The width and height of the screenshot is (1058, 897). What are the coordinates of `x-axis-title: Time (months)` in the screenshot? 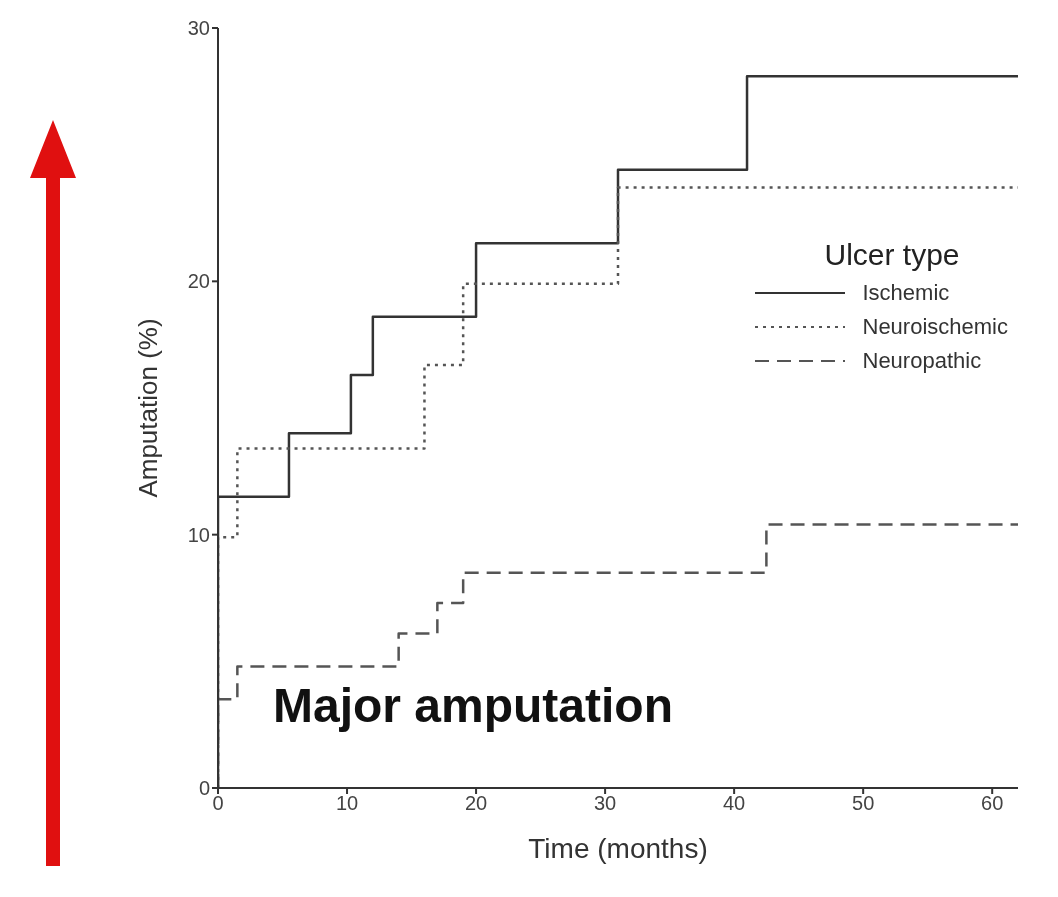 It's located at (618, 848).